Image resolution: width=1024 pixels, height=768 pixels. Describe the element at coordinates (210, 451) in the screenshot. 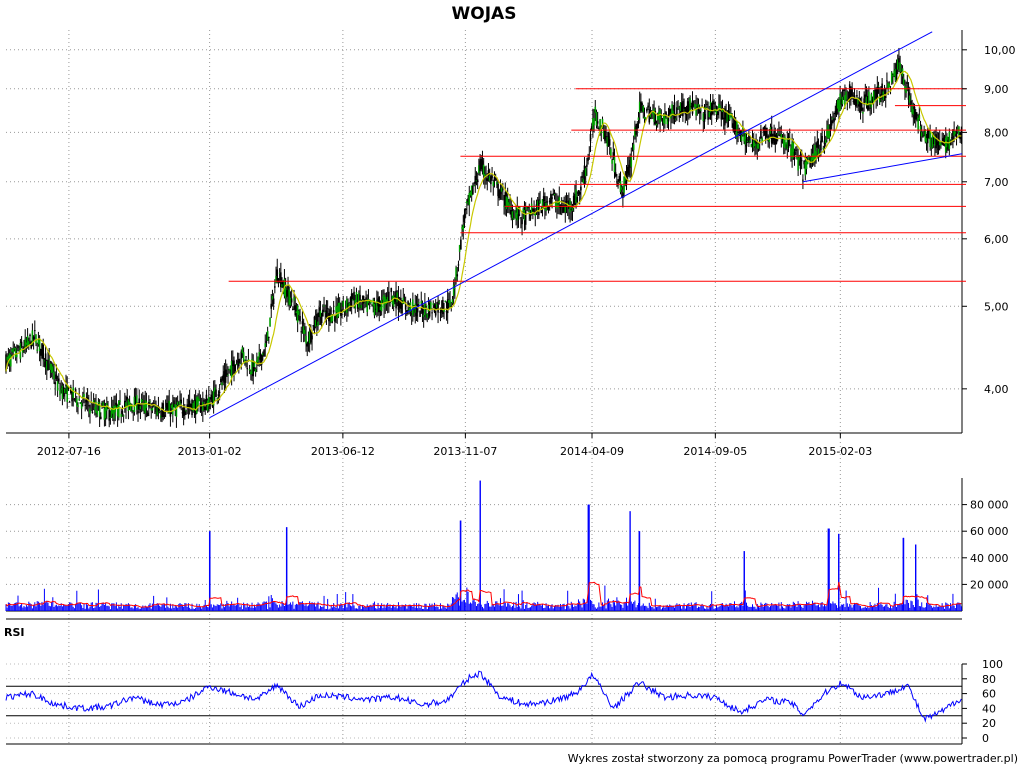

I see `price-x-tick-label: 2013-01-02` at that location.